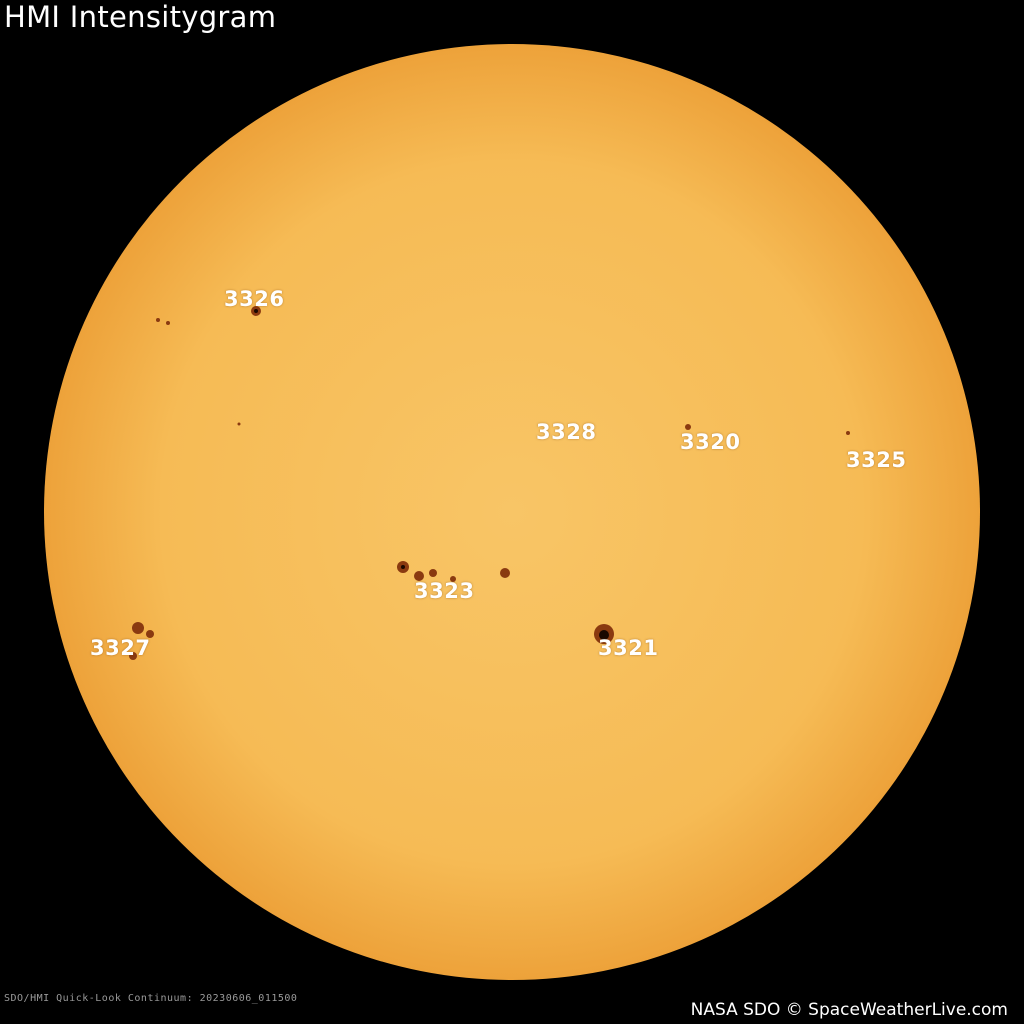  What do you see at coordinates (120, 648) in the screenshot?
I see `region-label: 3327` at bounding box center [120, 648].